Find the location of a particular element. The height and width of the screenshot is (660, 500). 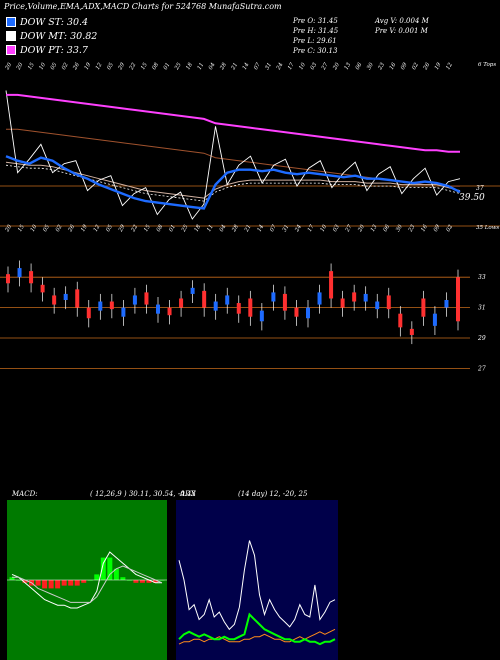

bottom-tick-label: 27 is located at coordinates (348, 229).